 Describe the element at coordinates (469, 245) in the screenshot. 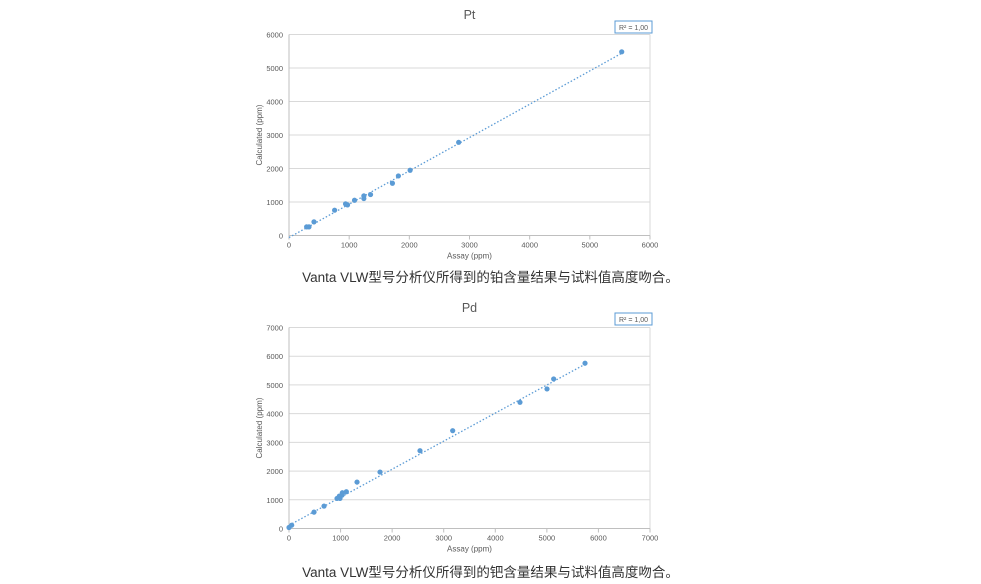

I see `pt-x-tick-label: 3000` at that location.